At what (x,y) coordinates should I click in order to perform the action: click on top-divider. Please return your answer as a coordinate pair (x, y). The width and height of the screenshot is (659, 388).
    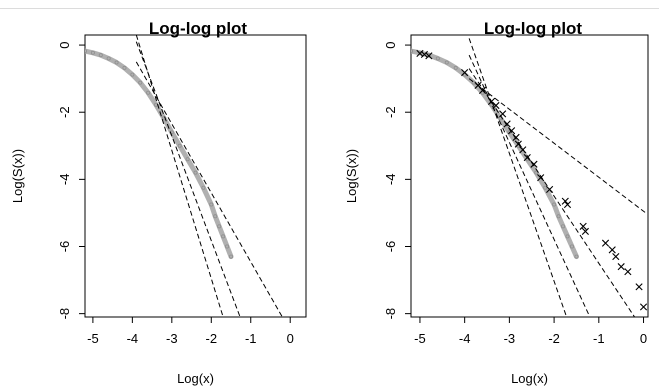
    Looking at the image, I should click on (329, 8).